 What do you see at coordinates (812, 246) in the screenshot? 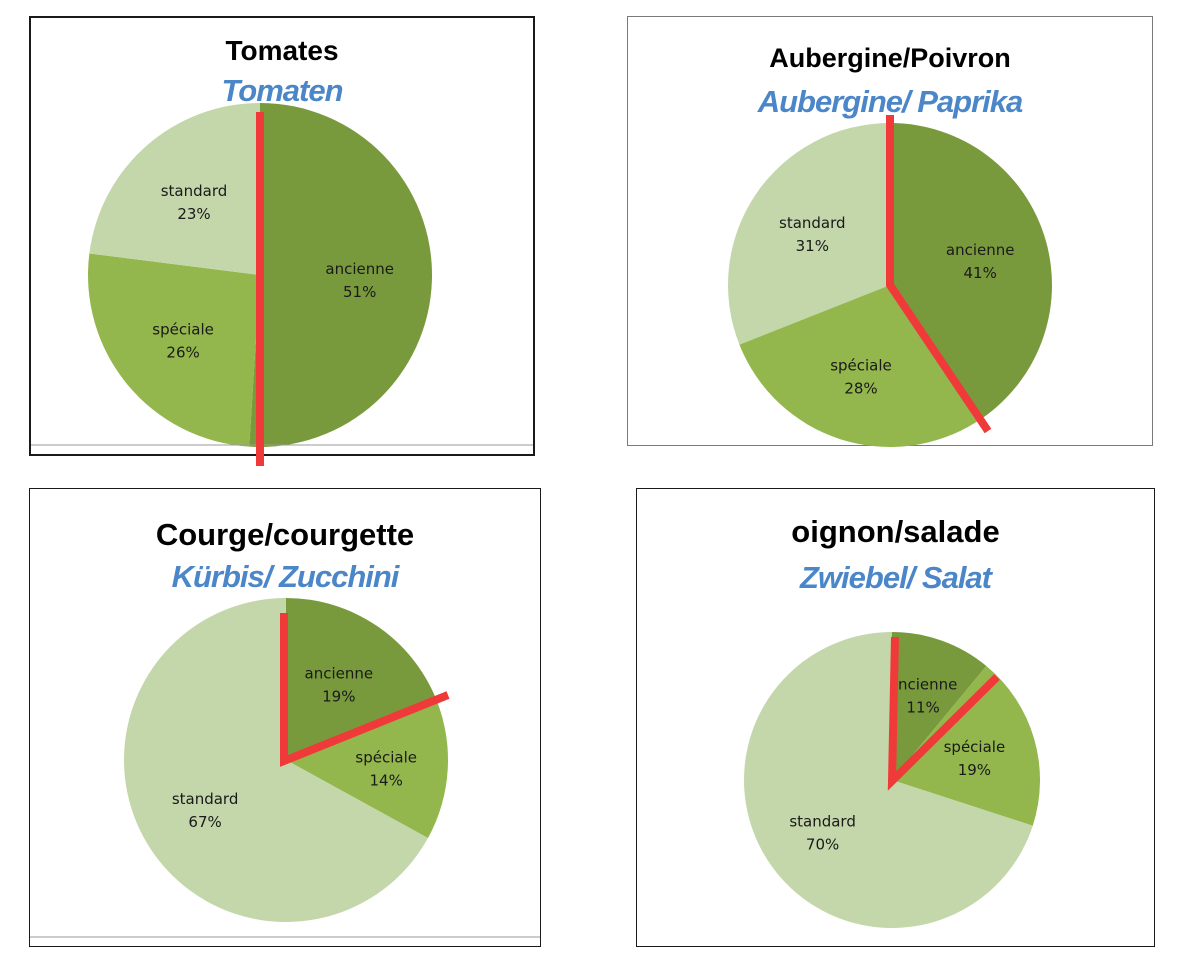
I see `slice-value-standard: 31%` at bounding box center [812, 246].